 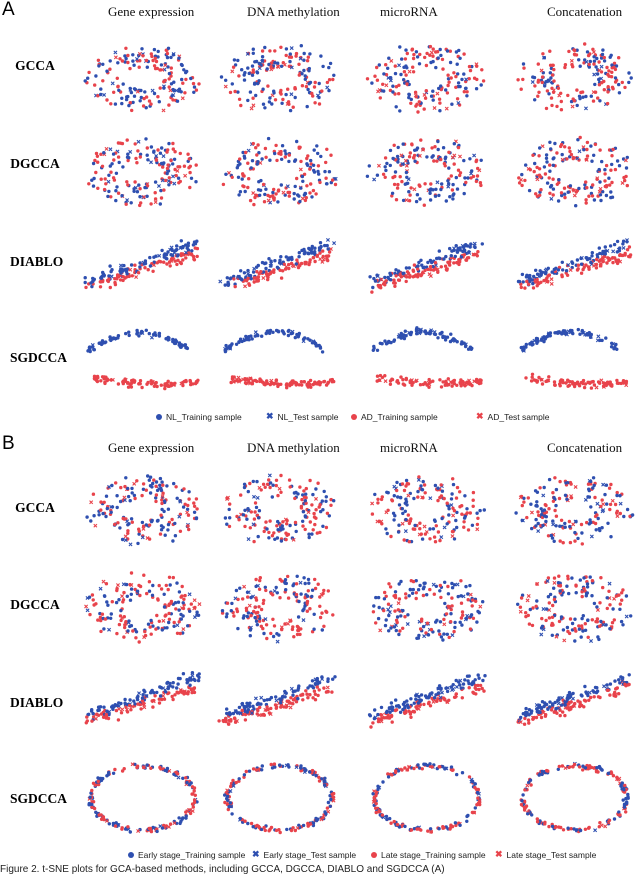 I want to click on legend-label: Late stage_Test sample, so click(x=551, y=854).